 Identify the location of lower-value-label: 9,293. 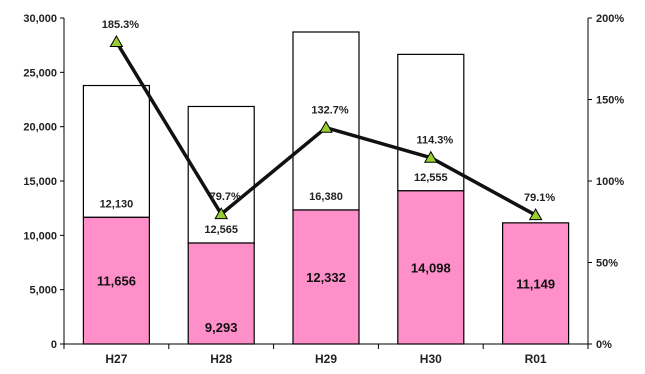
(221, 327).